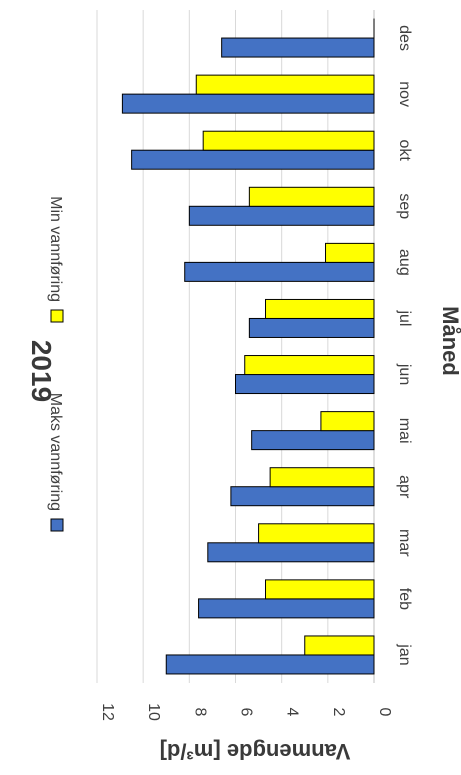  What do you see at coordinates (309, 365) in the screenshot?
I see `bar-min-jun` at bounding box center [309, 365].